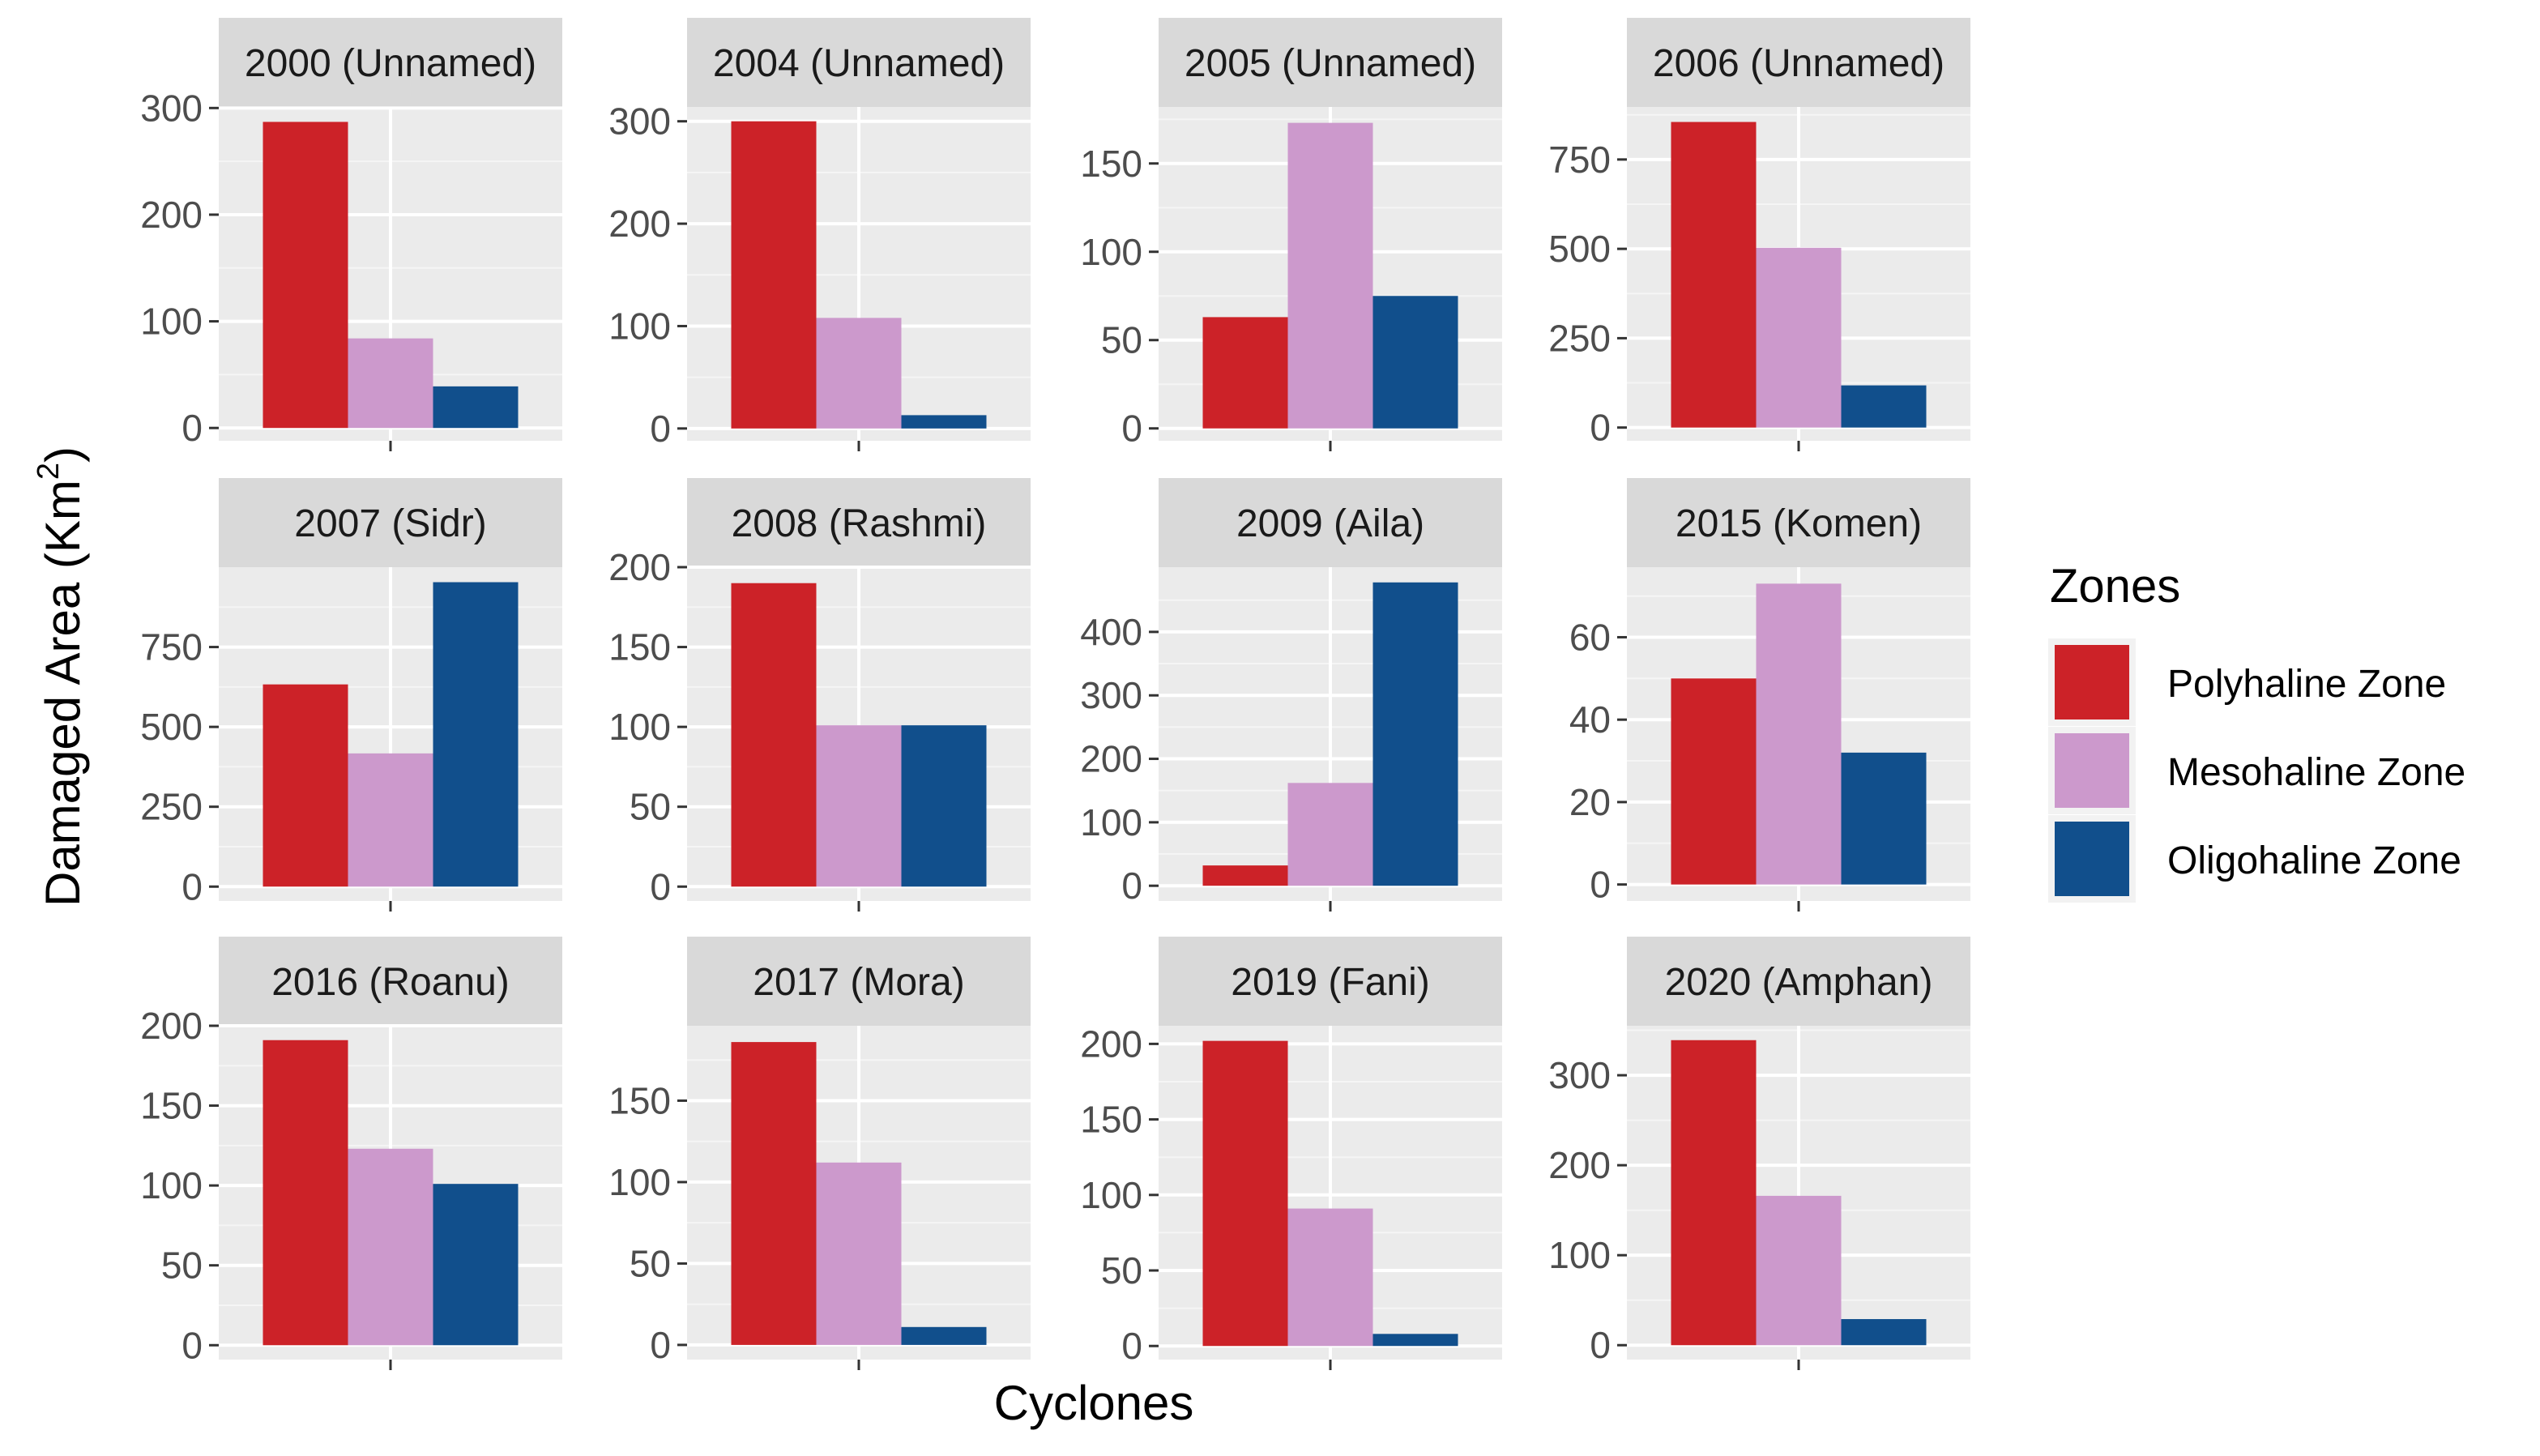 This screenshot has width=2540, height=1456. Describe the element at coordinates (2092, 859) in the screenshot. I see `legend-swatch-oligohaline` at that location.